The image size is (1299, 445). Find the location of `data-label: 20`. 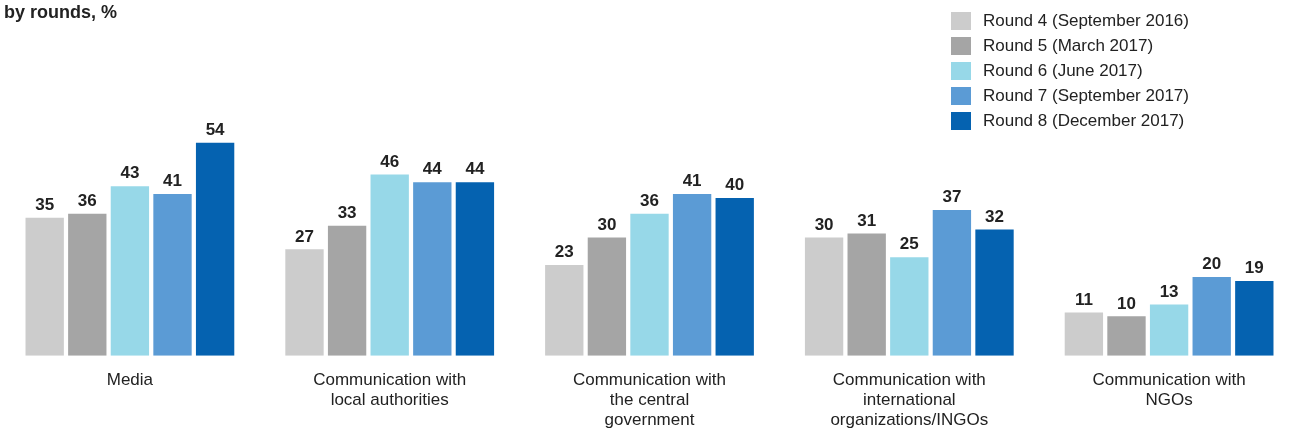

data-label: 20 is located at coordinates (1212, 264).